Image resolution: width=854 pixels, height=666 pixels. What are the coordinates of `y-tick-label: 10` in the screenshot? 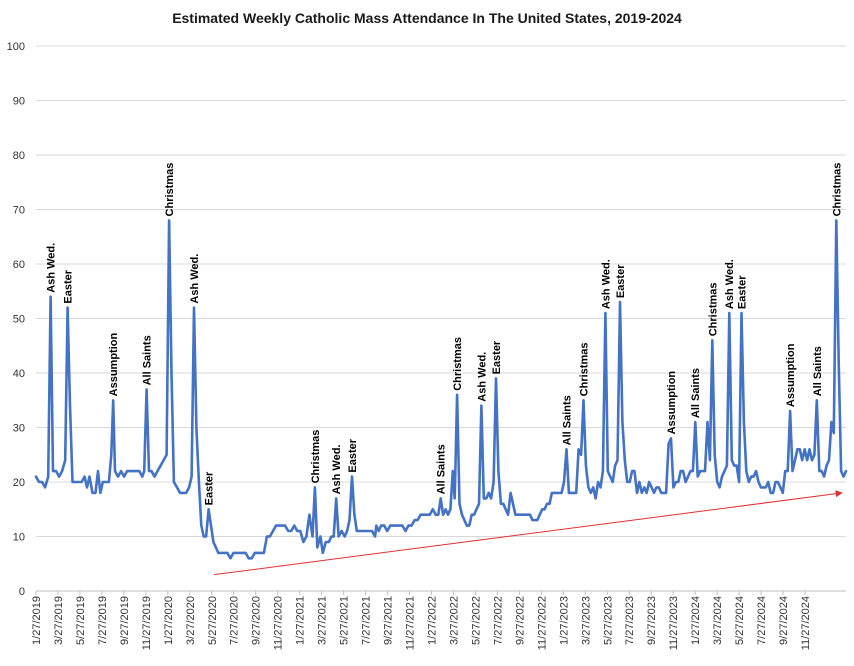 It's located at (19, 538).